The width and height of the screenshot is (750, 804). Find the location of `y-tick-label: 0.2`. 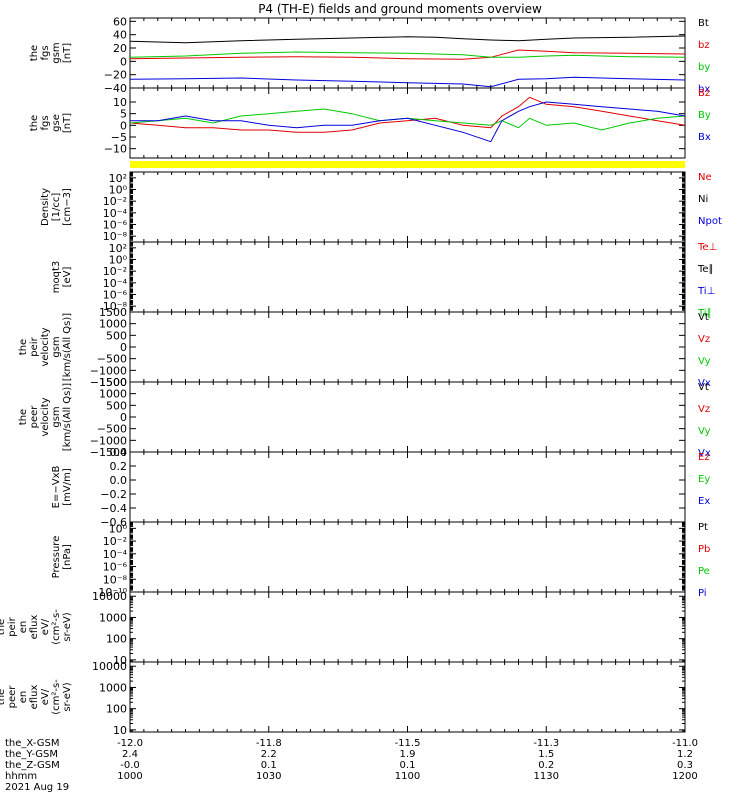

y-tick-label: 0.2 is located at coordinates (119, 466).